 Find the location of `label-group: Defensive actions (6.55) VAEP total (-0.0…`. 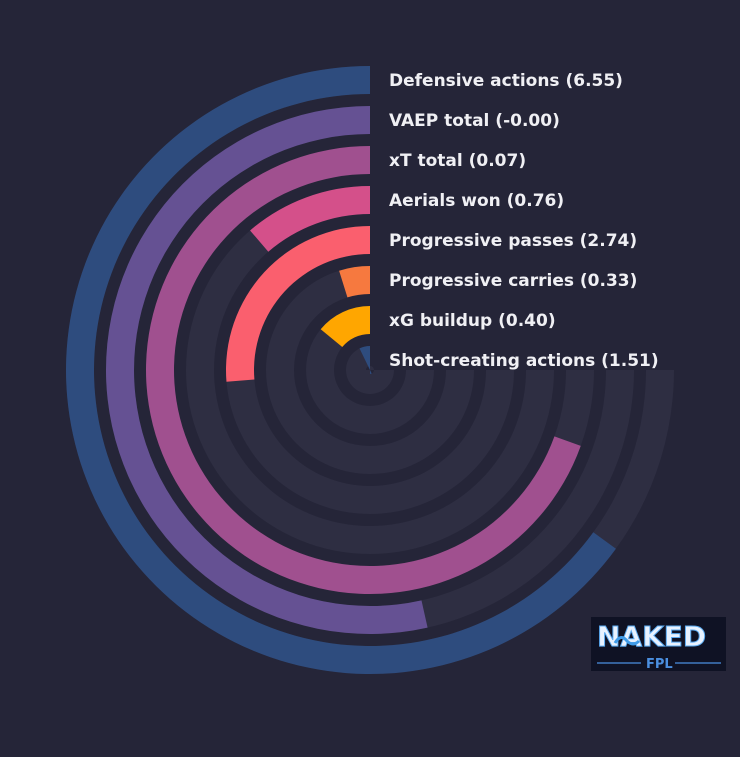

label-group: Defensive actions (6.55) VAEP total (-0.0… is located at coordinates (524, 221).